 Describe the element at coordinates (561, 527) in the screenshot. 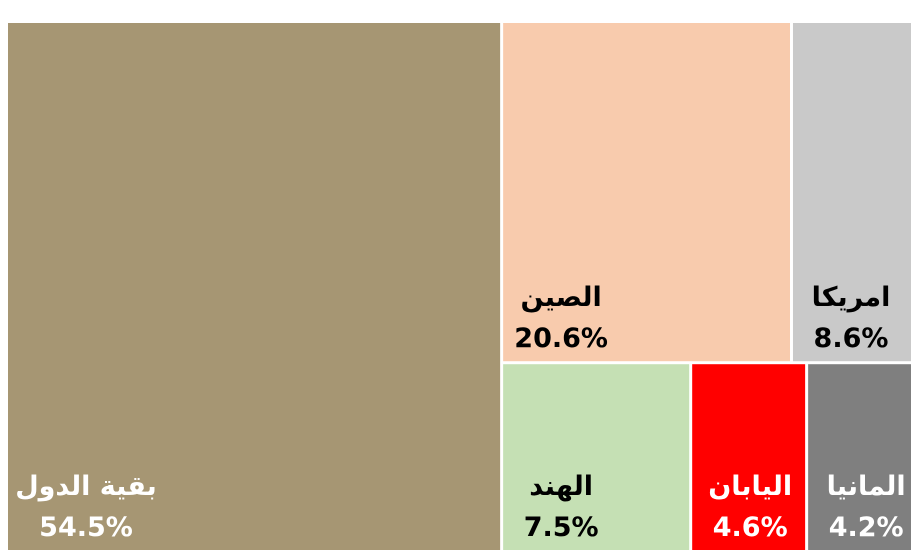

I see `value-label: 7.5%` at that location.